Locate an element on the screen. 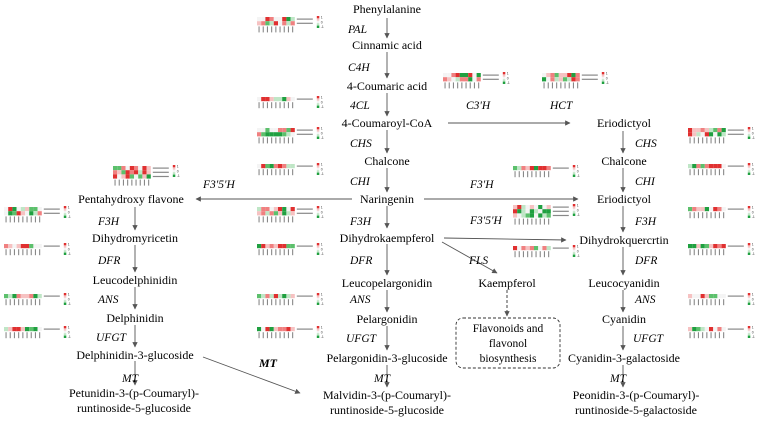  heatmap-ans-right: 10-1 is located at coordinates (721, 299).